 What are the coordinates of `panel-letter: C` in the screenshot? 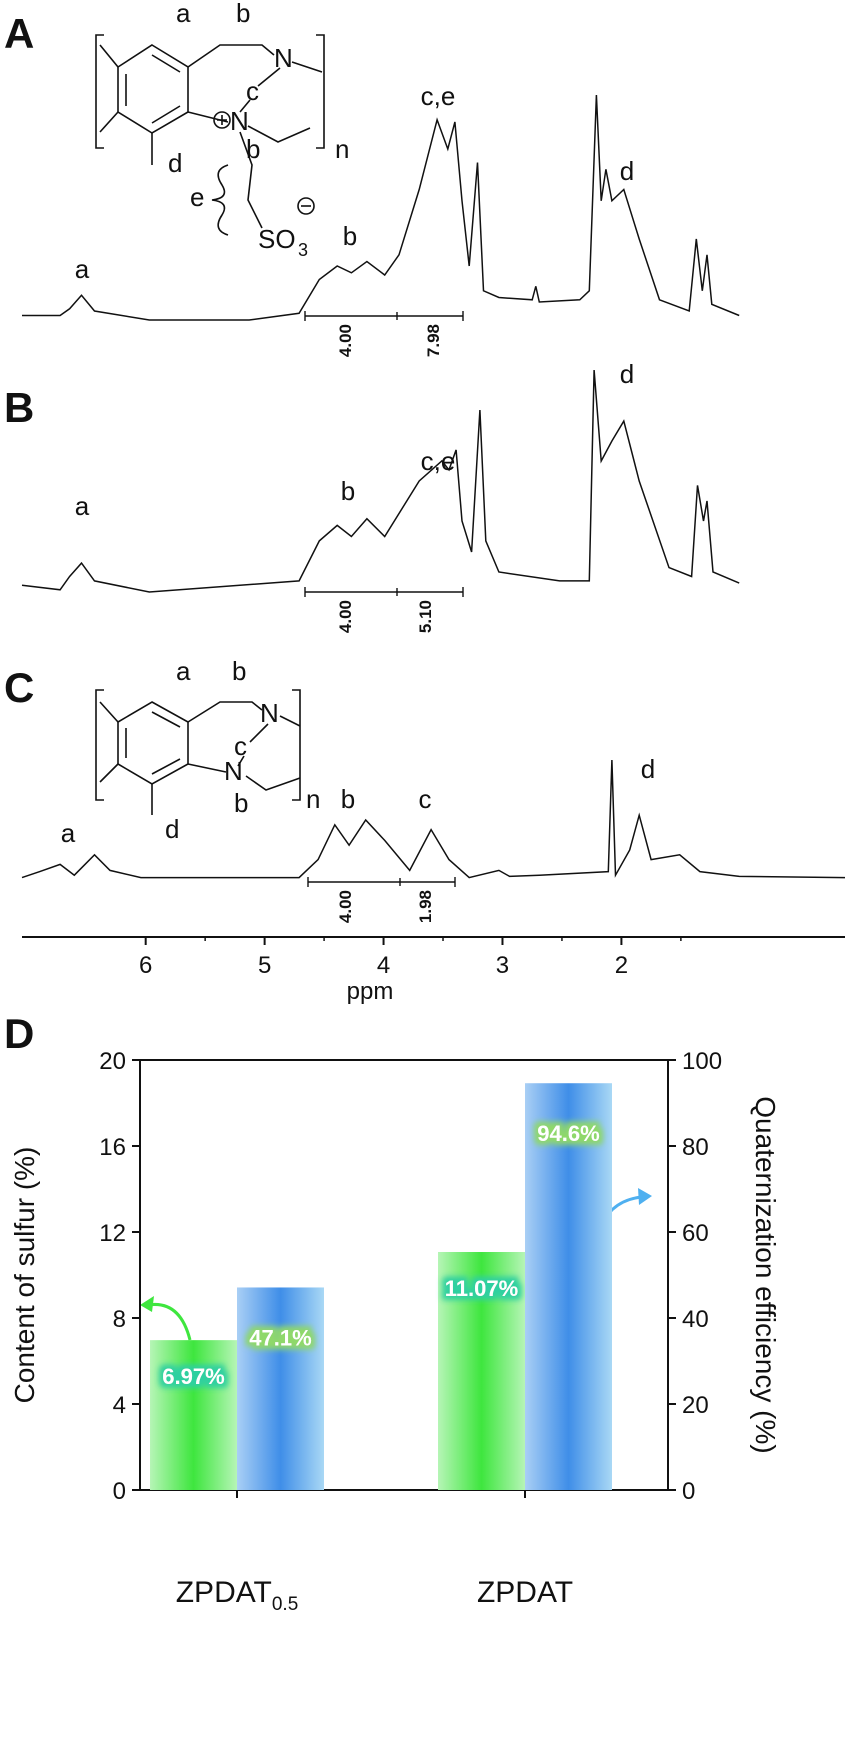 It's located at (19, 687).